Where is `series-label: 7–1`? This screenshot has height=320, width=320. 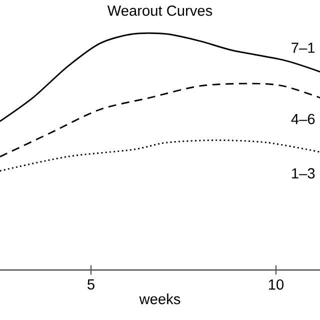 series-label: 7–1 is located at coordinates (303, 47).